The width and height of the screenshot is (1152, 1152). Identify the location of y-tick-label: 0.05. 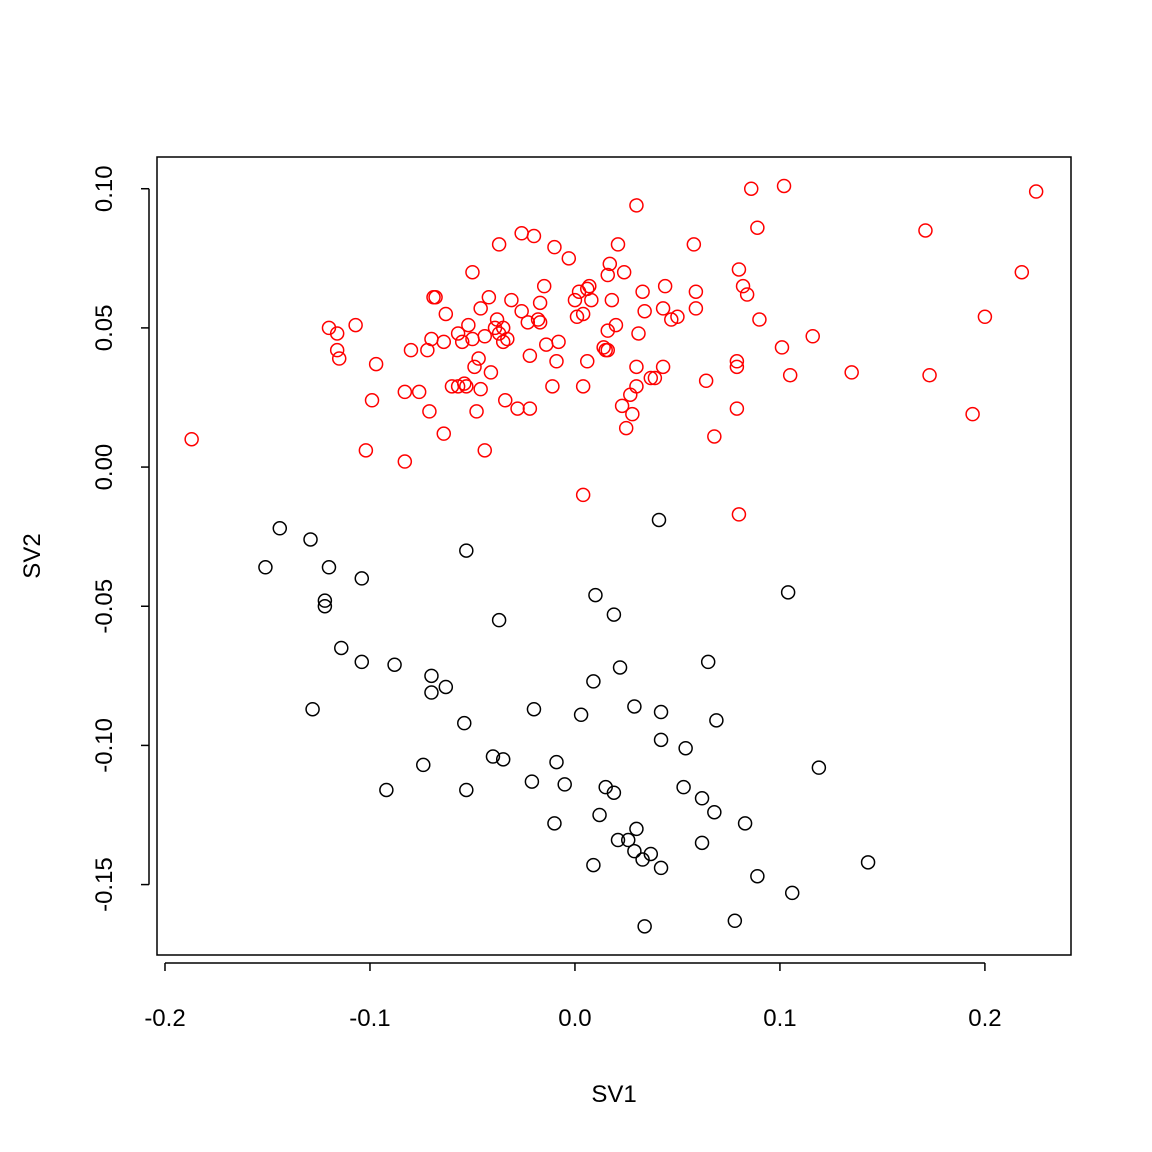
(104, 328).